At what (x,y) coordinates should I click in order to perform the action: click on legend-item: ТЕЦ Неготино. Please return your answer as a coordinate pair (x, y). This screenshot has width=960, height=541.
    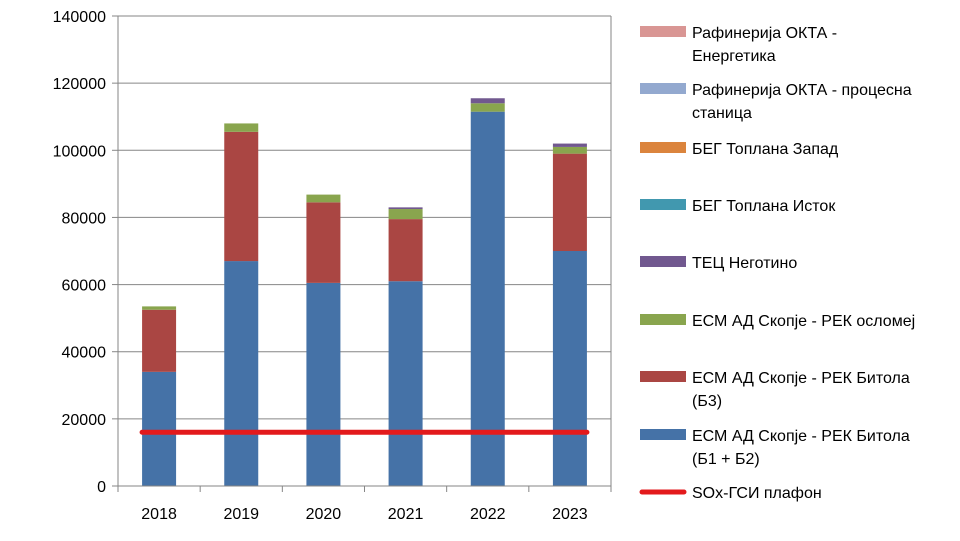
    Looking at the image, I should click on (718, 263).